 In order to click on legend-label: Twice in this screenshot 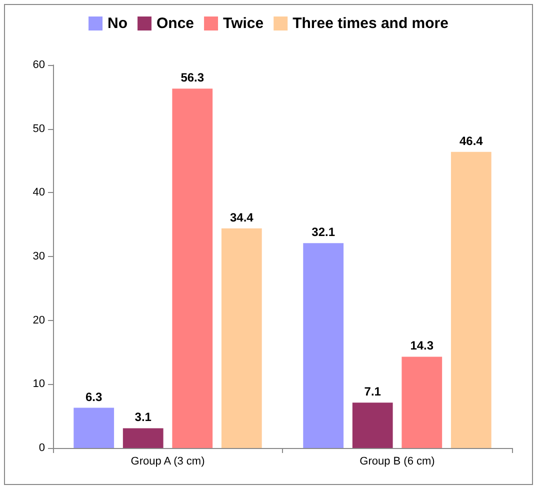, I will do `click(243, 23)`.